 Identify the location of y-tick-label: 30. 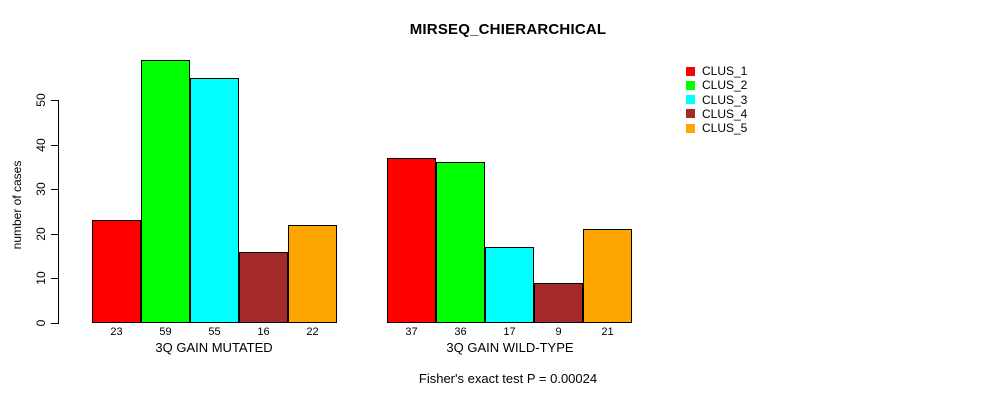
(41, 189).